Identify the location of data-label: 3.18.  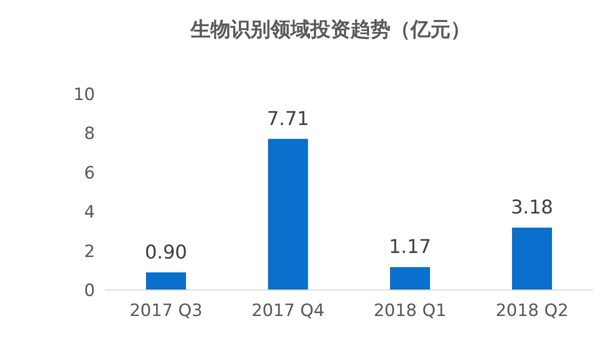
(532, 207).